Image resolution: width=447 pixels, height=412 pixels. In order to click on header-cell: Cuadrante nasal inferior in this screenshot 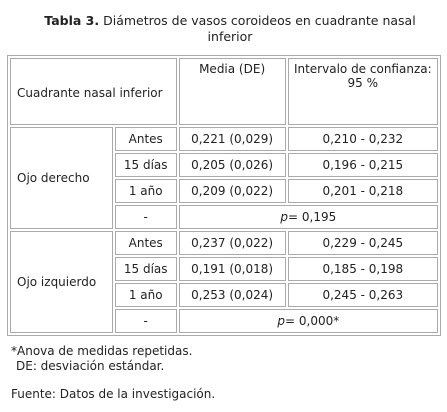, I will do `click(93, 91)`.